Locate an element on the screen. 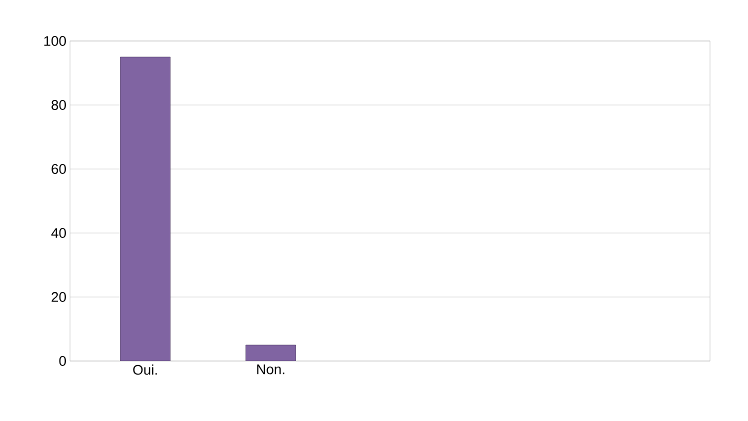 The image size is (748, 421). y-tick-label: 0 is located at coordinates (62, 361).